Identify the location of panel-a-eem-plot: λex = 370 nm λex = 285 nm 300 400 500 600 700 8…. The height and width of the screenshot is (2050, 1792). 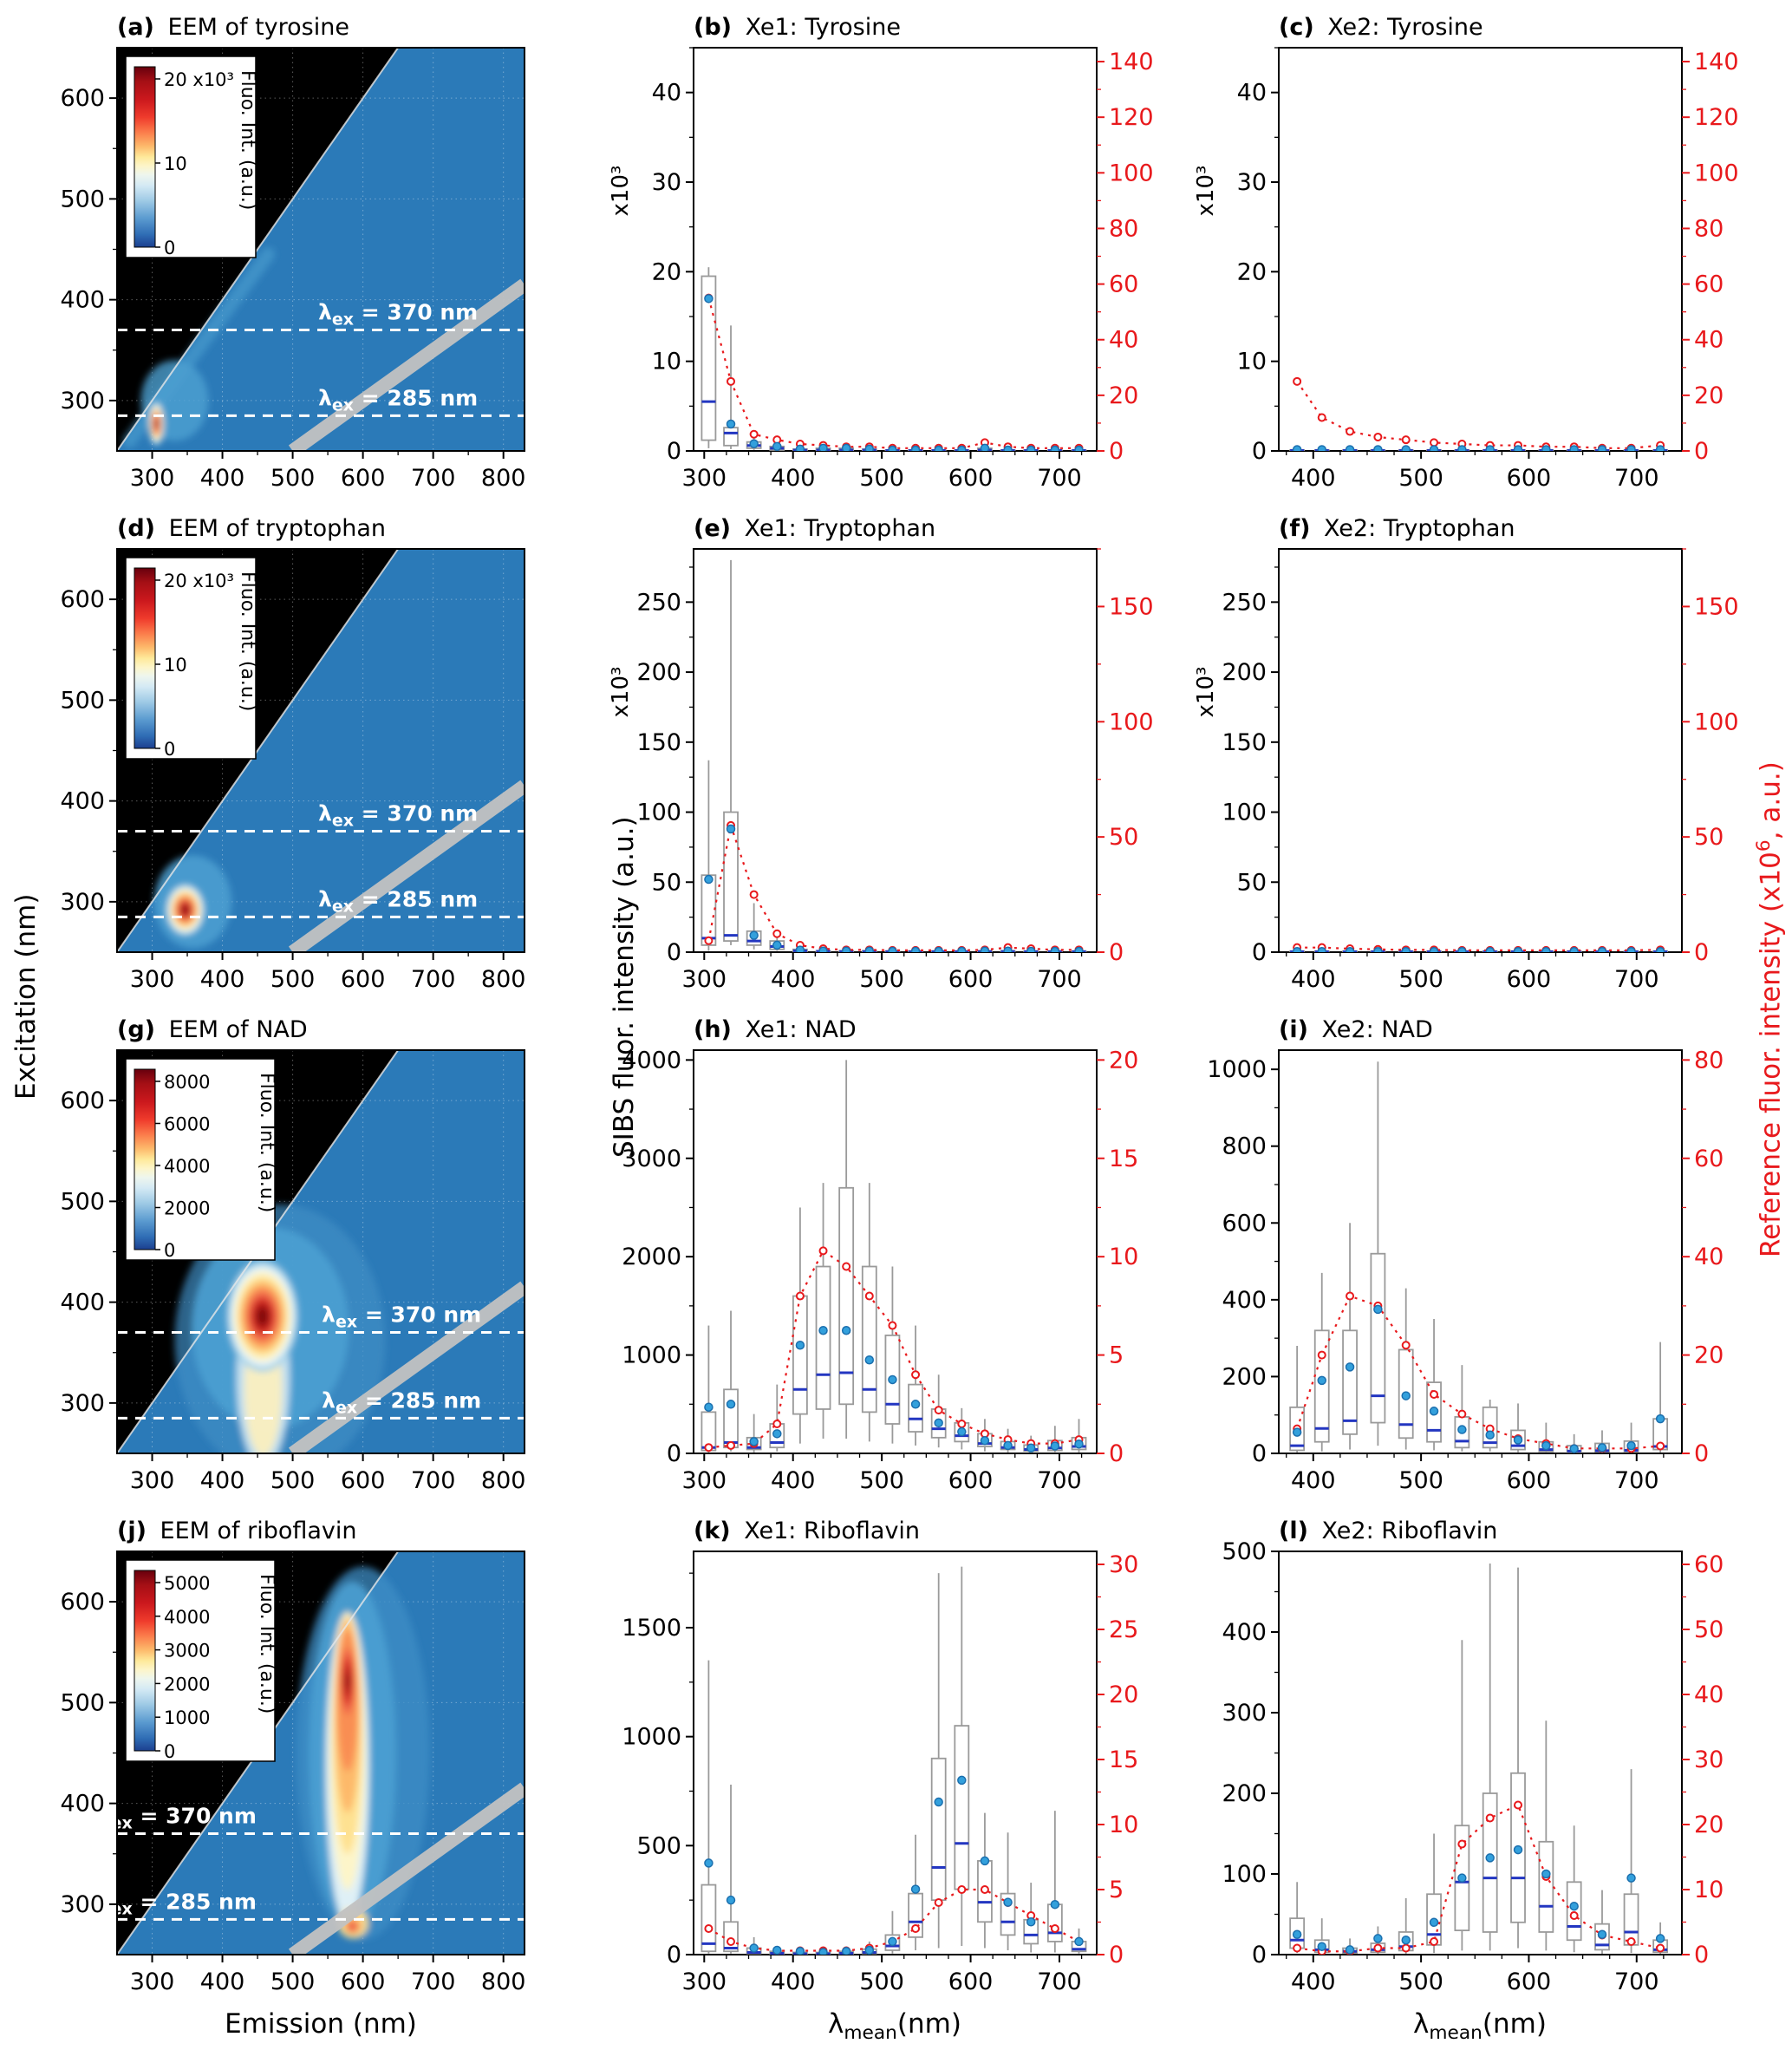
(292, 269).